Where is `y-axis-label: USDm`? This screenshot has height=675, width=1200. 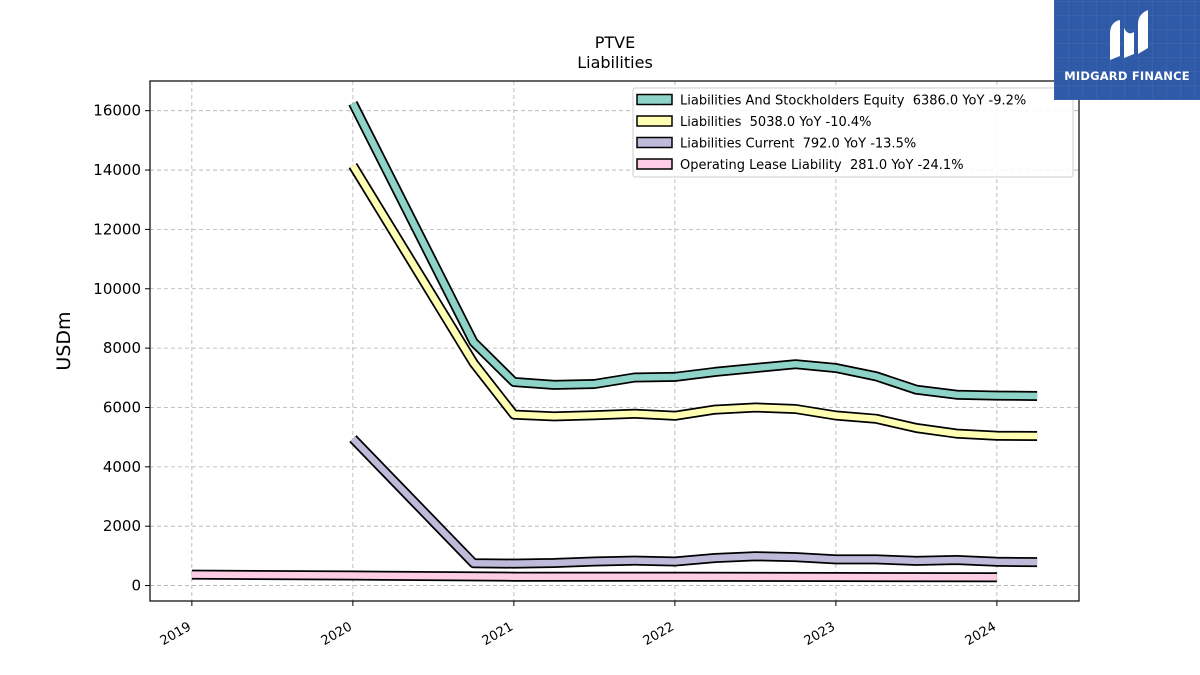
y-axis-label: USDm is located at coordinates (64, 340).